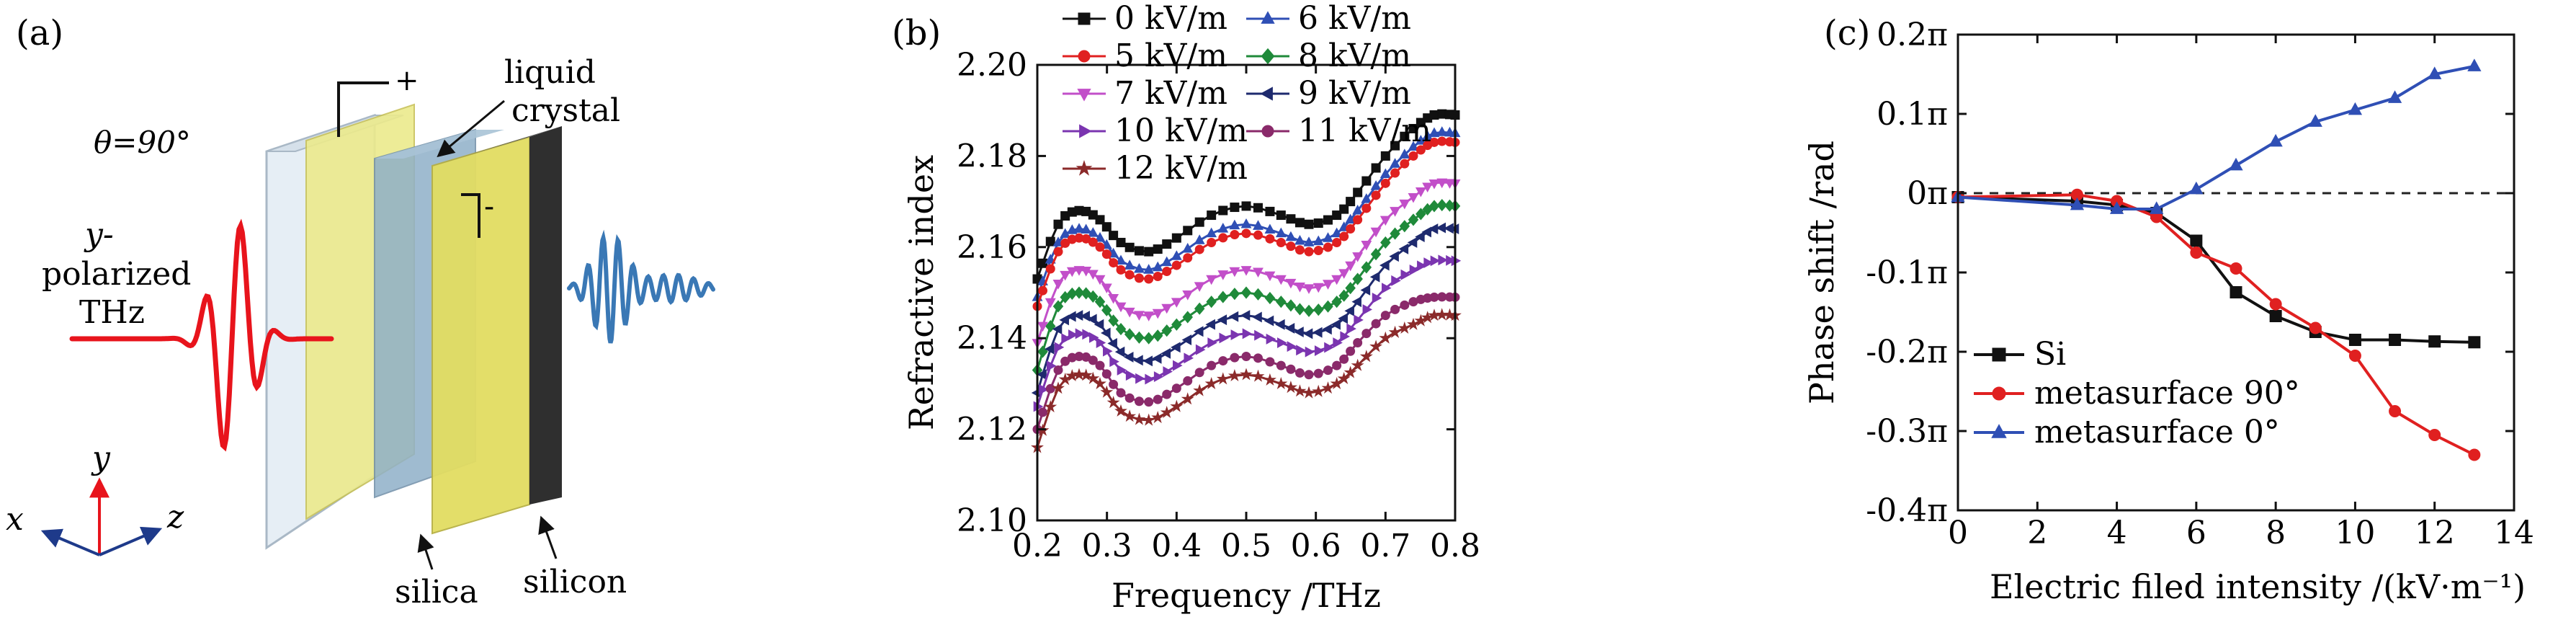  Describe the element at coordinates (1037, 546) in the screenshot. I see `x-tick-label: 0.2` at that location.